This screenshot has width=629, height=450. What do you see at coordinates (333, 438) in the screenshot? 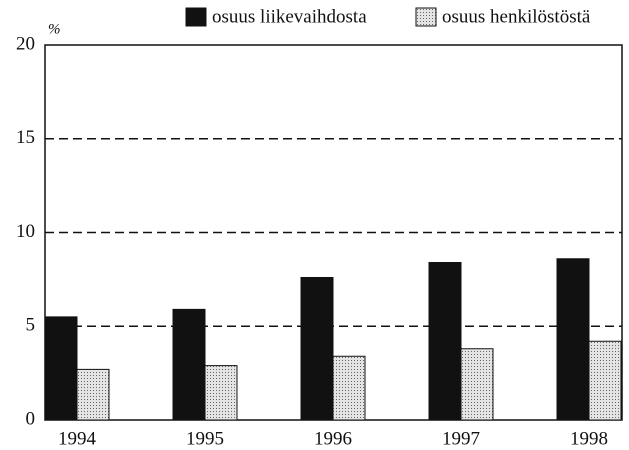
I see `x-tick-label: 1996` at bounding box center [333, 438].